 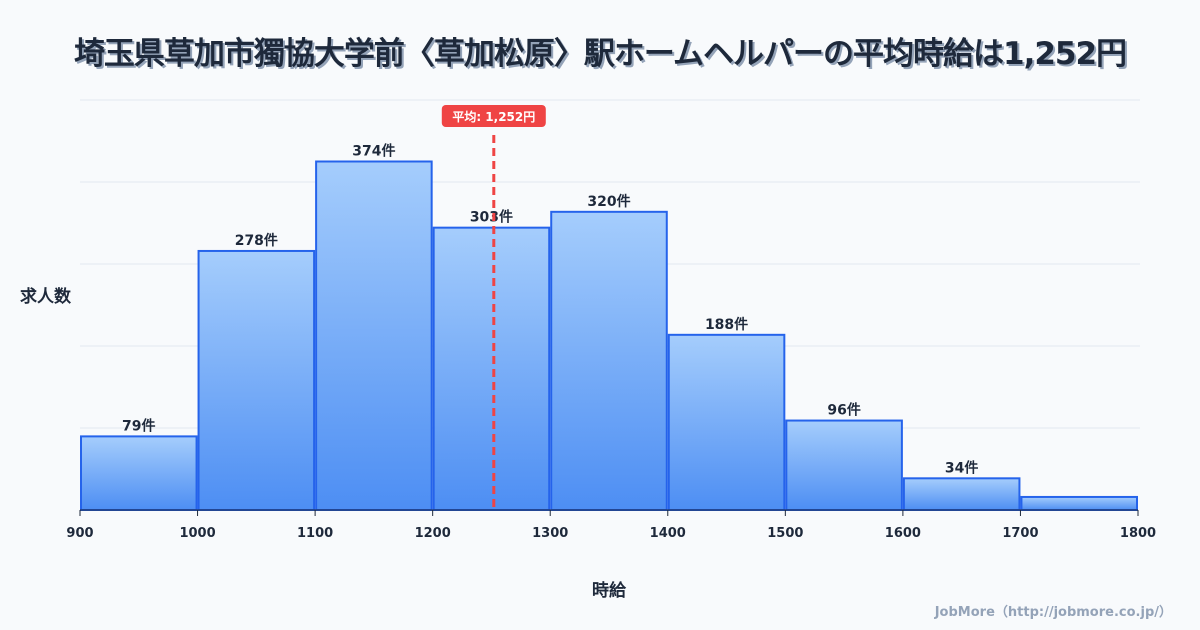 What do you see at coordinates (668, 533) in the screenshot?
I see `x-tick-label: 1400` at bounding box center [668, 533].